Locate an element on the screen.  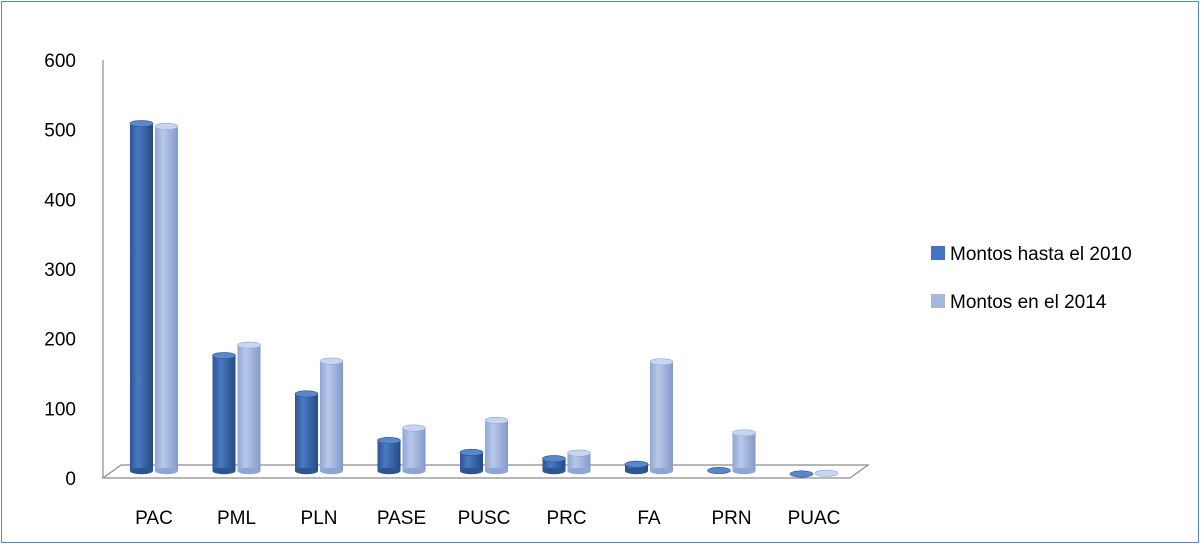
bar-pusc-2014 is located at coordinates (496, 445).